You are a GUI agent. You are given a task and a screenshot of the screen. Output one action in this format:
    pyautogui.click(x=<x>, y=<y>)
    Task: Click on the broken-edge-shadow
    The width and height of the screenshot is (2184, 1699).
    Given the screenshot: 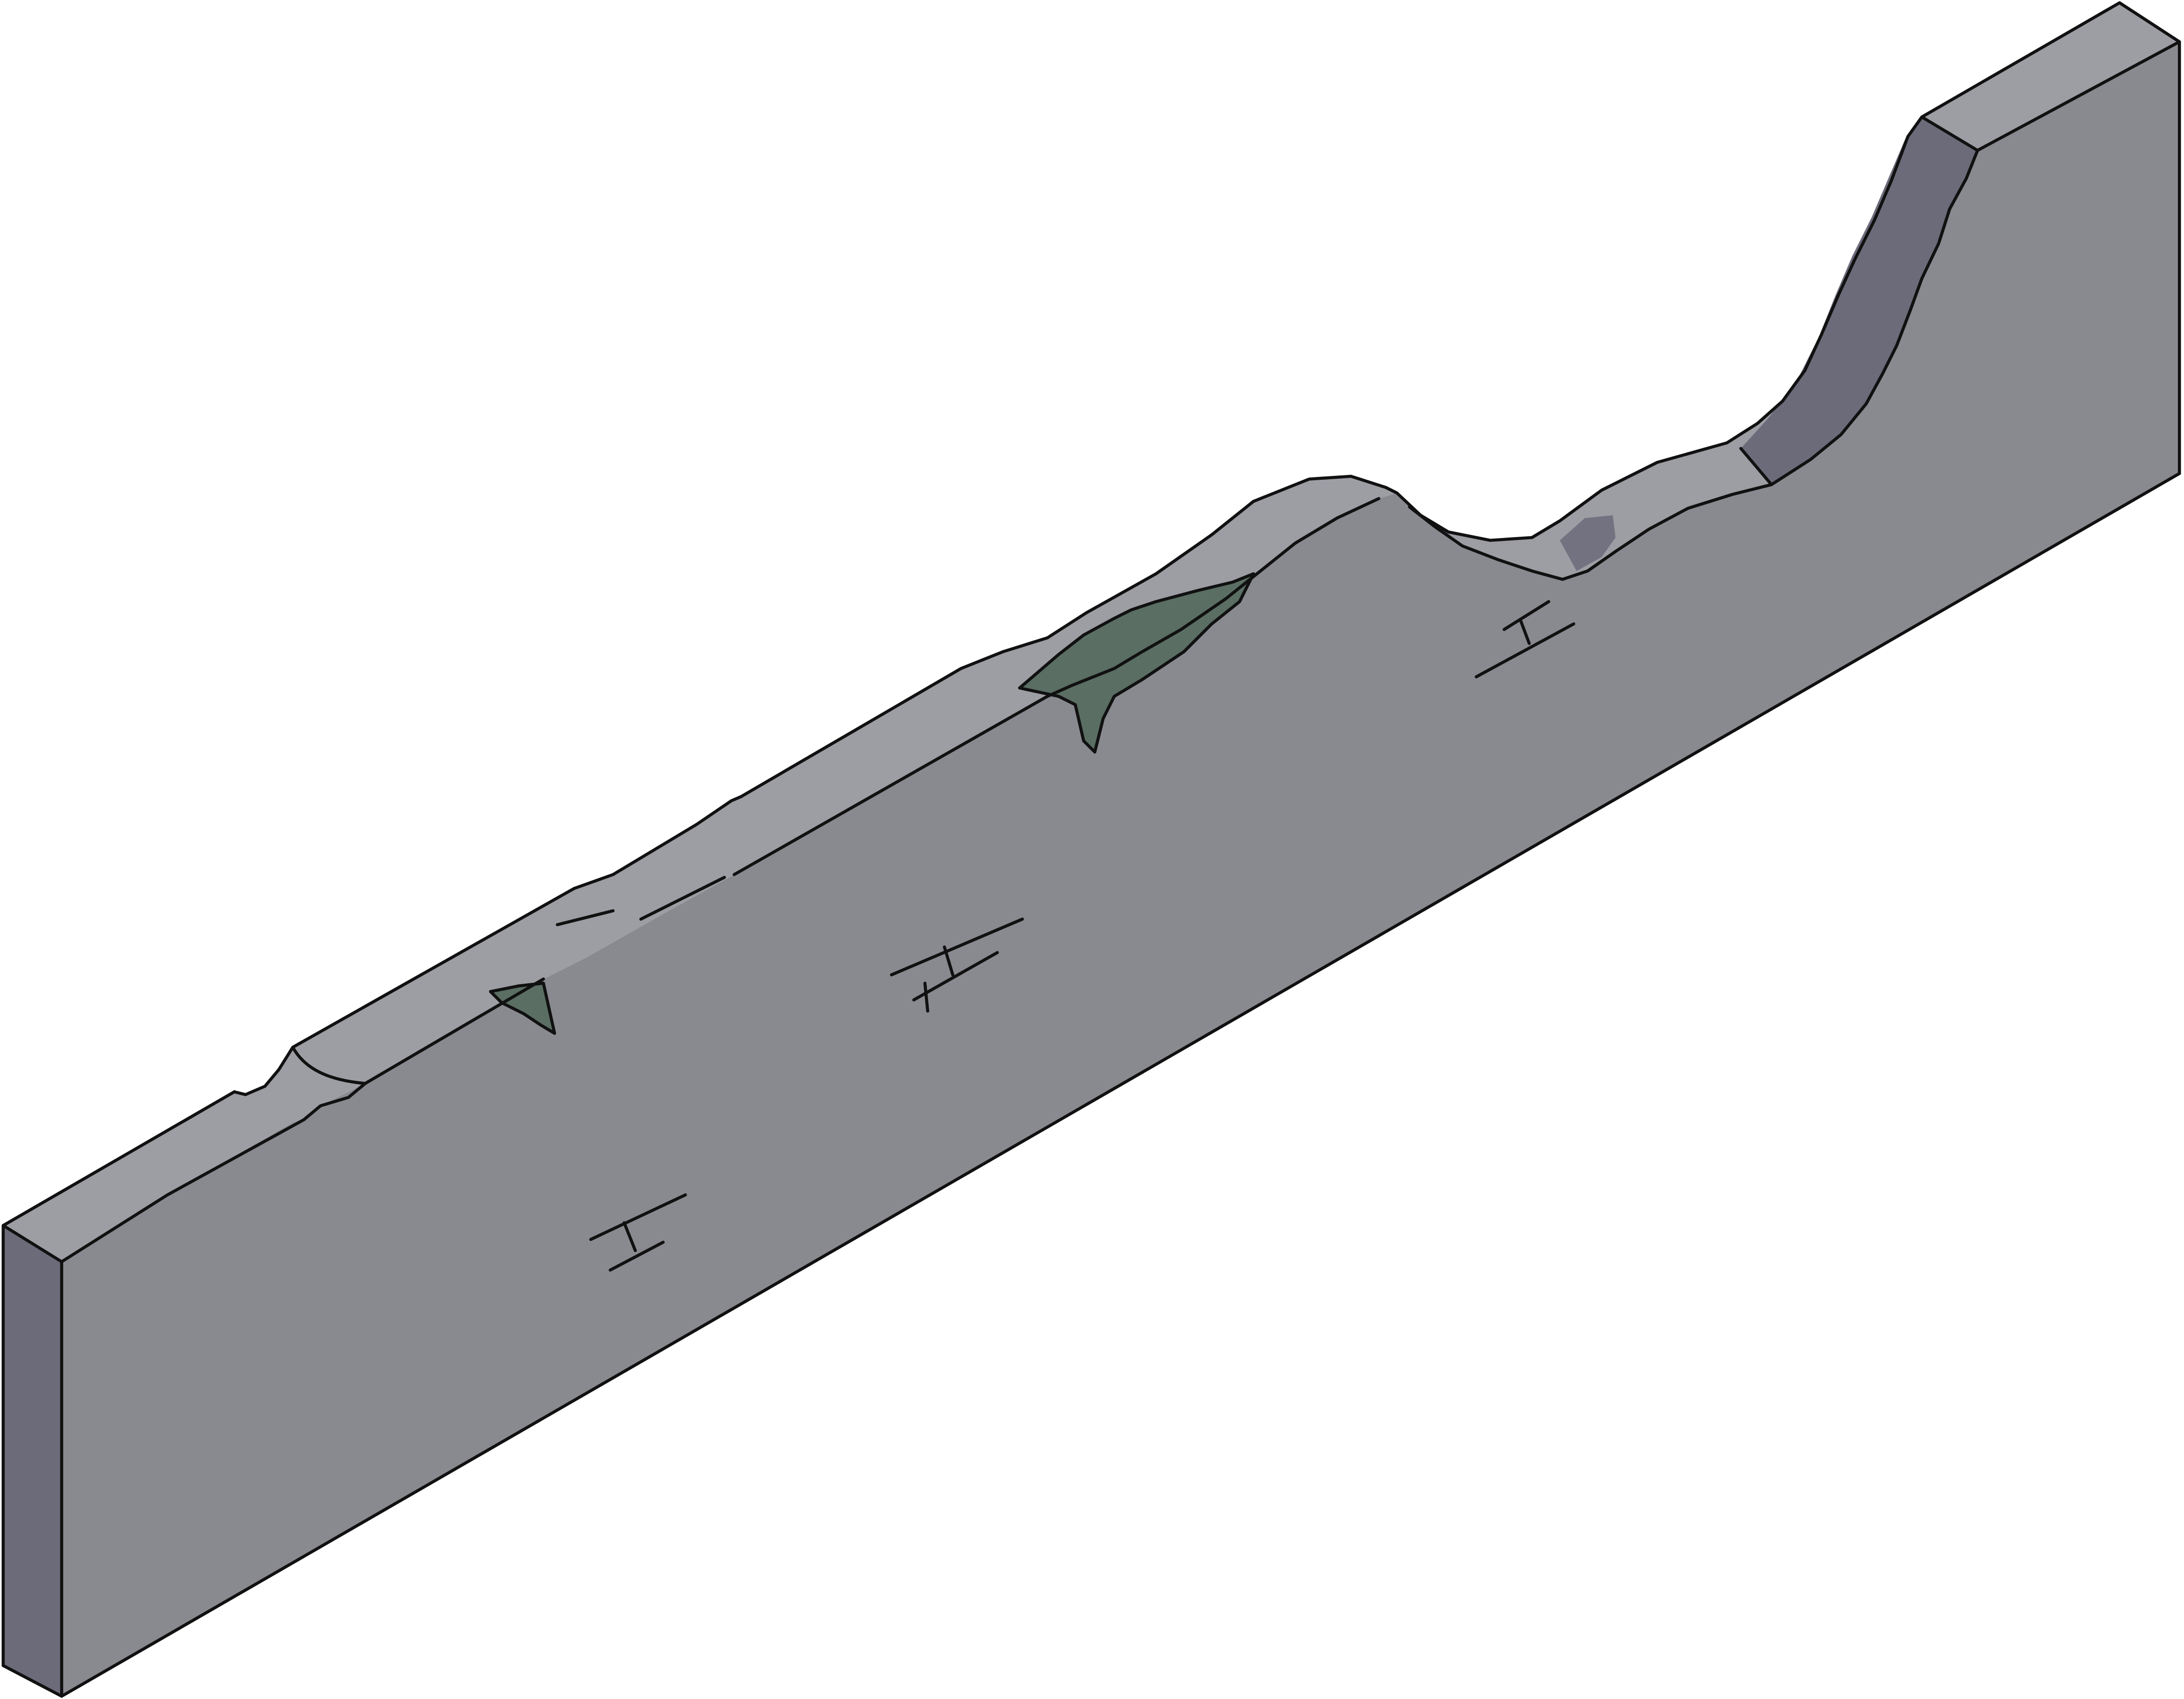 What is the action you would take?
    pyautogui.click(x=1859, y=301)
    